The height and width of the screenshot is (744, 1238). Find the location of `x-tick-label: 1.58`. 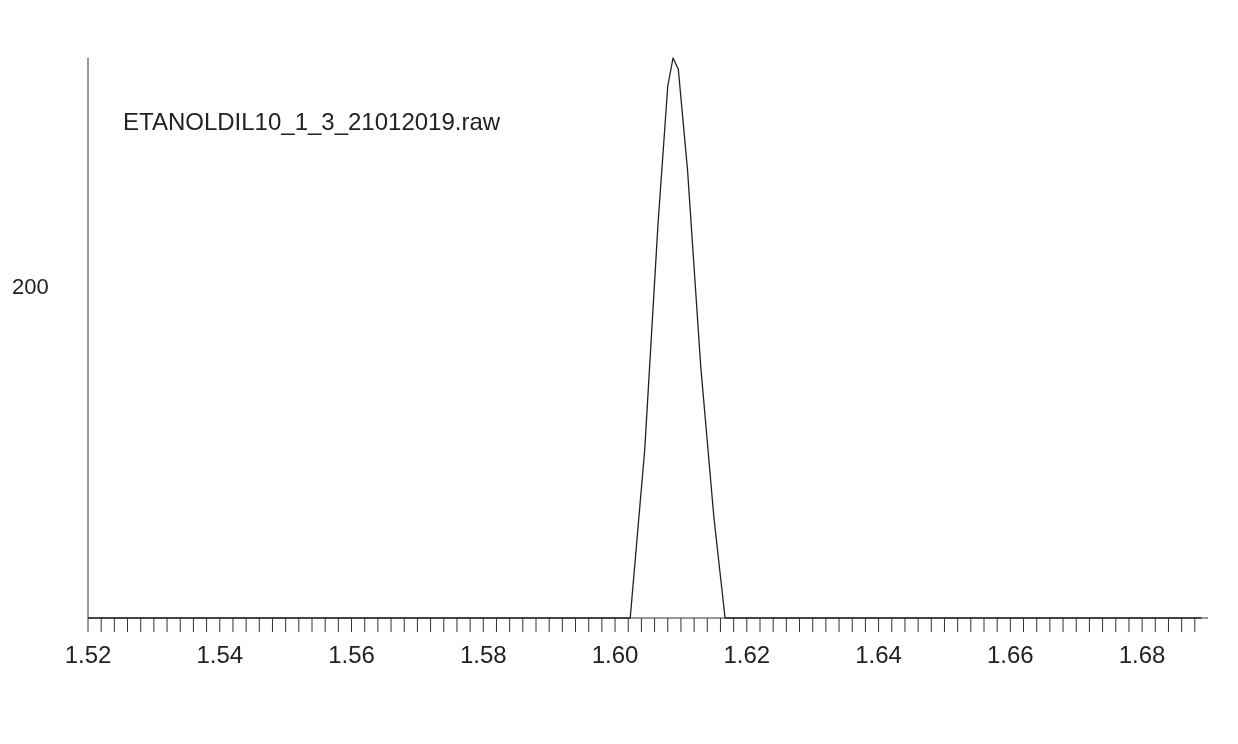

x-tick-label: 1.58 is located at coordinates (483, 655).